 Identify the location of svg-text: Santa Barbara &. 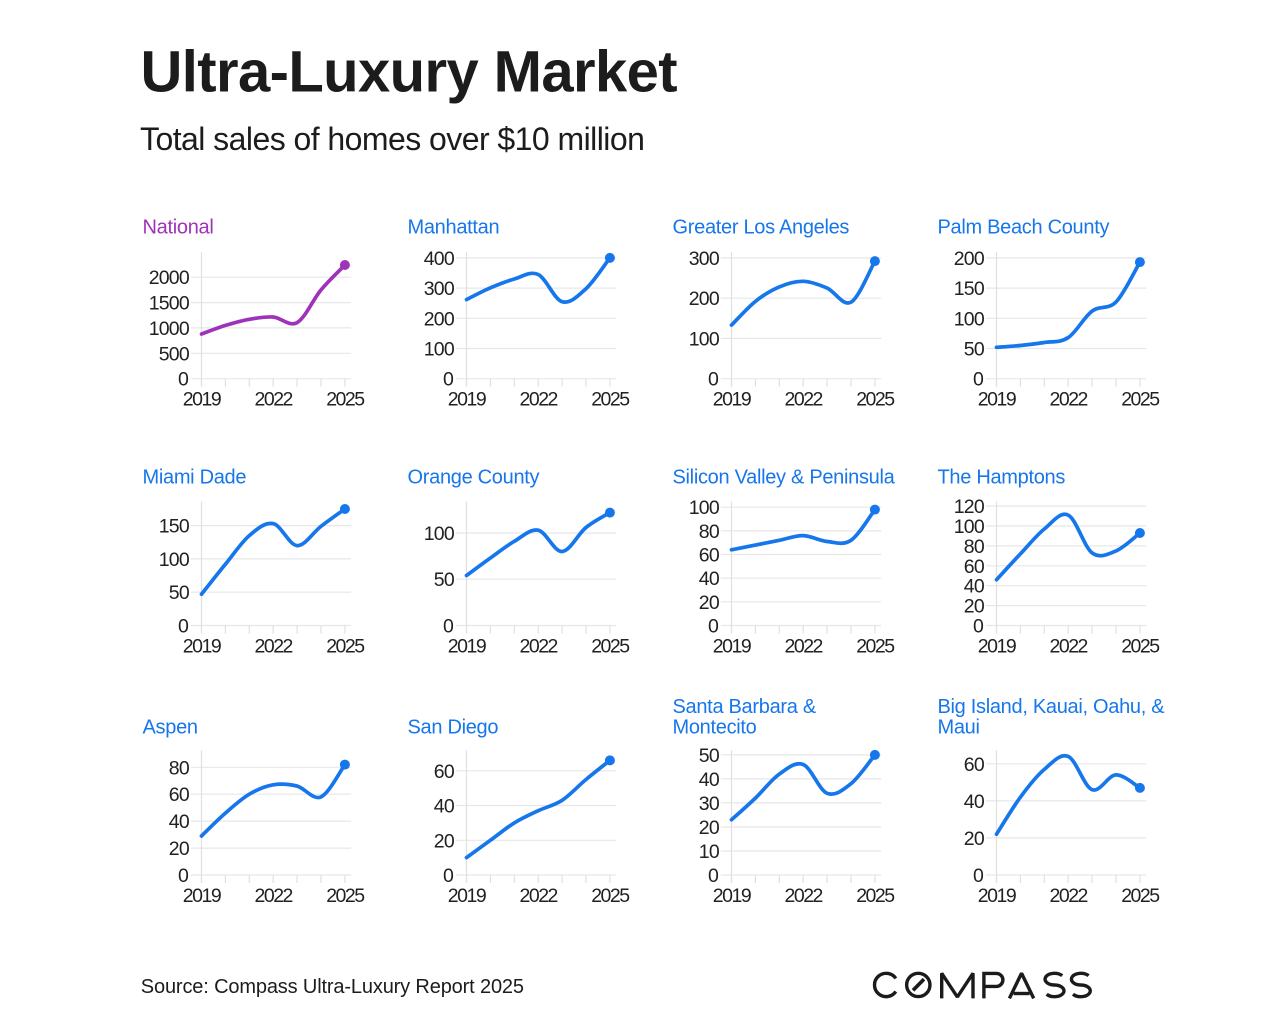
(745, 707).